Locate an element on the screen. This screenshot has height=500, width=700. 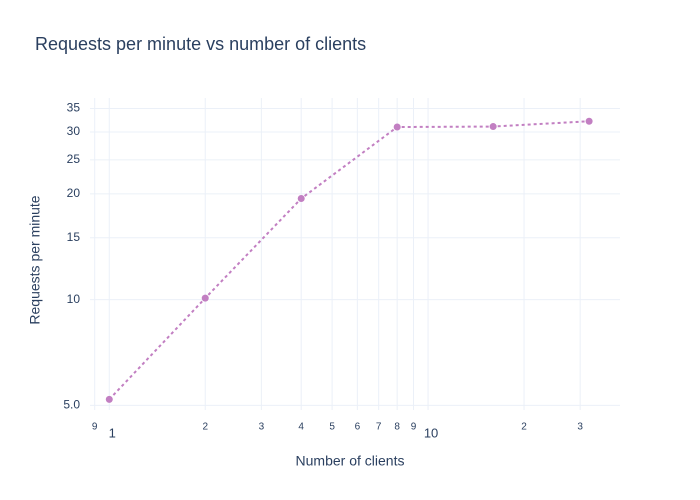
chart-title: Requests per minute vs number of clients is located at coordinates (200, 44).